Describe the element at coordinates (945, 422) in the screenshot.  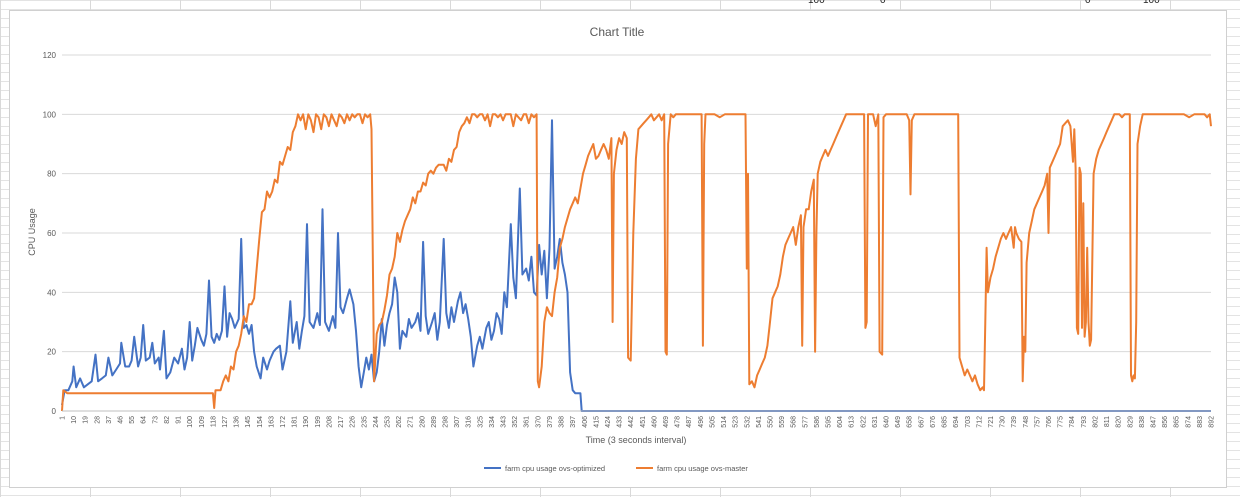
I see `x-tick-label: 685` at that location.